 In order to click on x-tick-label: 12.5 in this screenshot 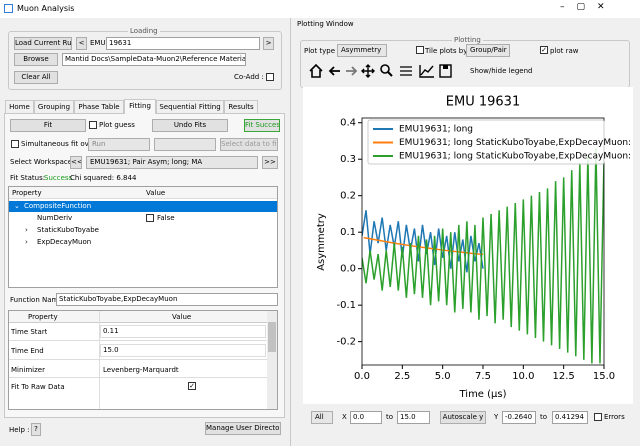, I will do `click(564, 376)`.